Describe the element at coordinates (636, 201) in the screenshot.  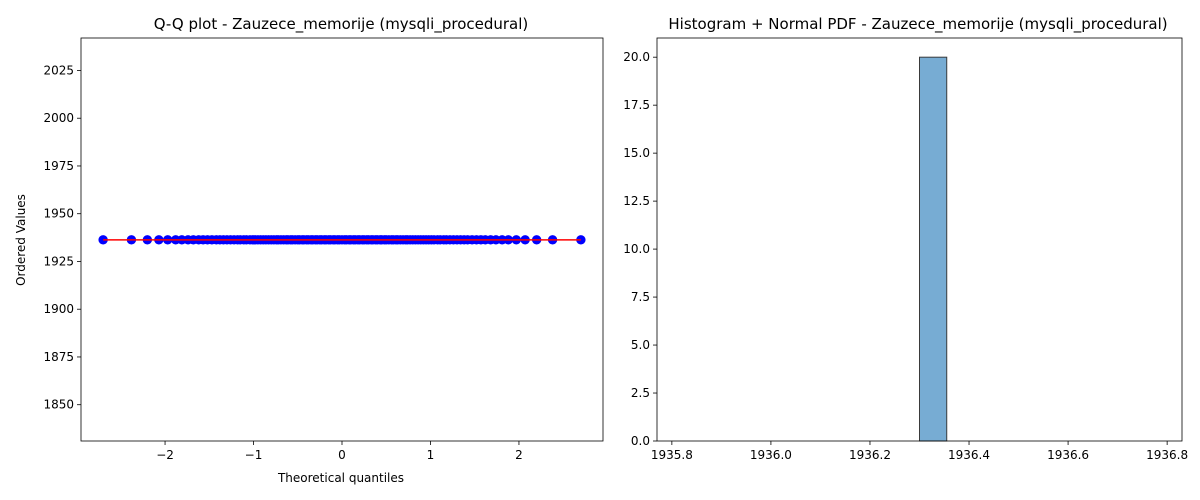
I see `histogram-y-tick-label: 12.5` at that location.